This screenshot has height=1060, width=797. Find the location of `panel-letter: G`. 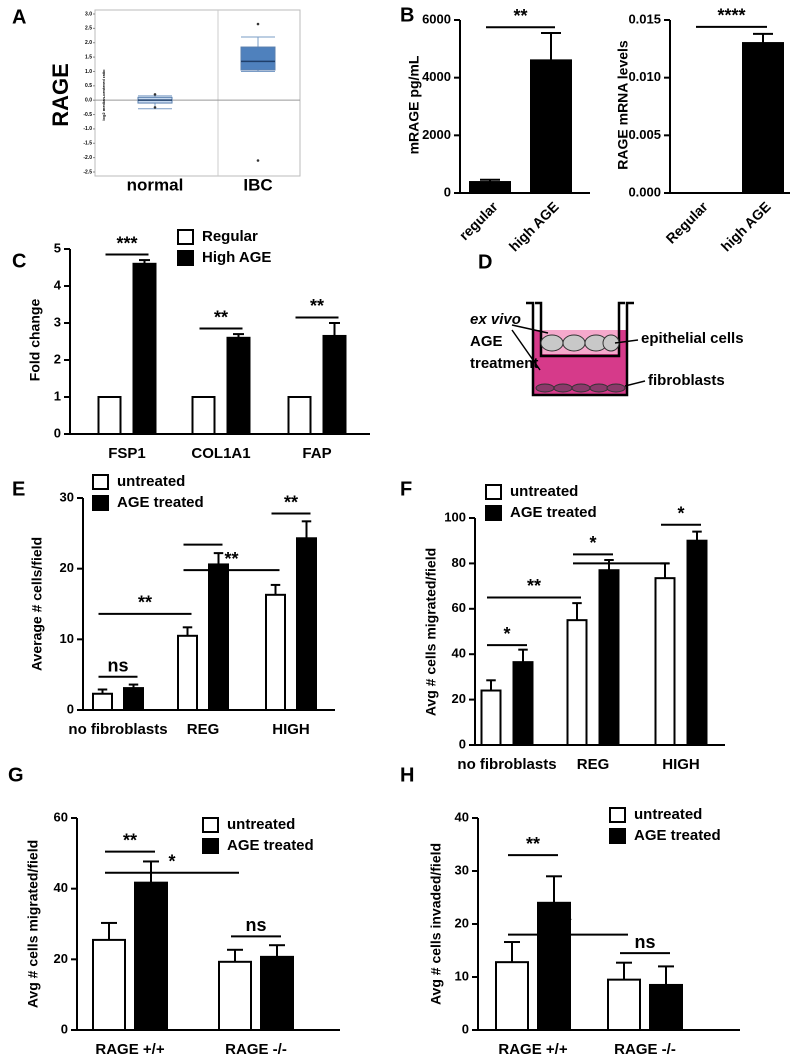

panel-letter: G is located at coordinates (16, 775).